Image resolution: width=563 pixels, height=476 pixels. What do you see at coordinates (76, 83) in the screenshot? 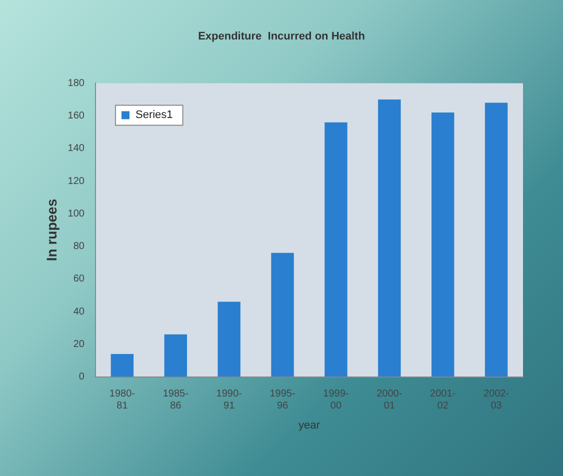
I see `y-tick-label: 180` at bounding box center [76, 83].